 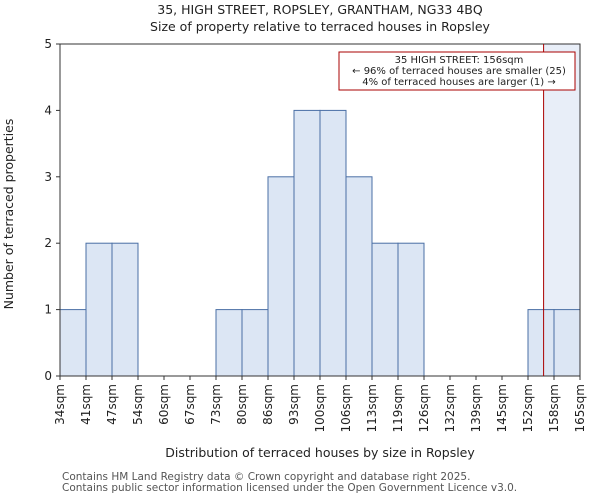 What do you see at coordinates (502, 408) in the screenshot?
I see `x-tick-label: 145sqm` at bounding box center [502, 408].